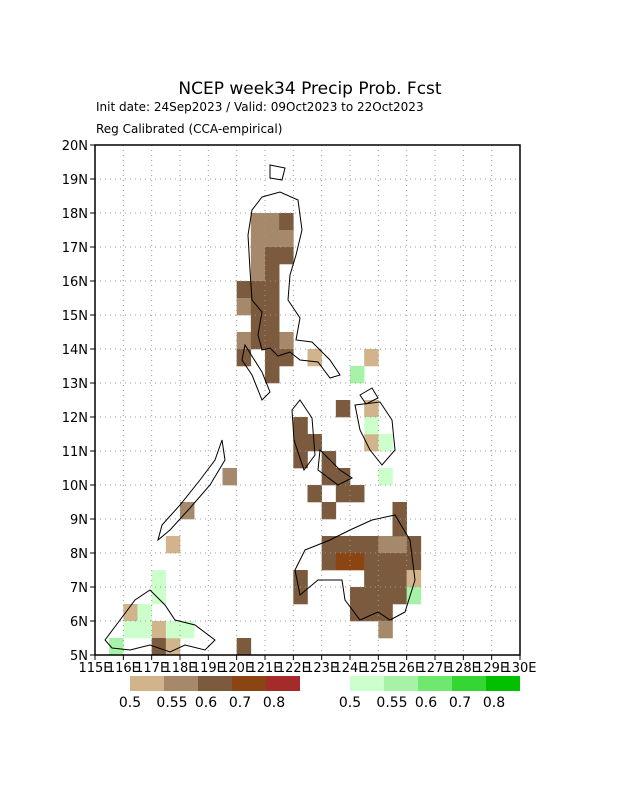  Describe the element at coordinates (79, 622) in the screenshot. I see `y-tick-label: 6N` at that location.